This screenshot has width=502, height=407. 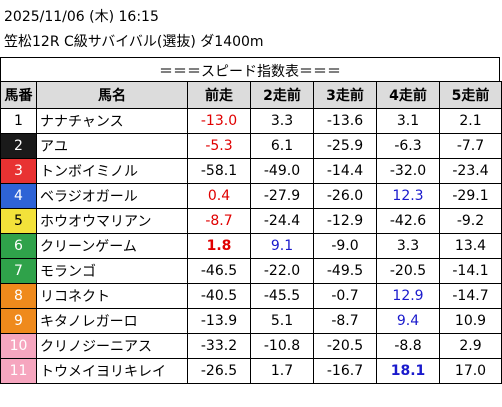 I want to click on speed-index-cell: 2.1, so click(x=470, y=121).